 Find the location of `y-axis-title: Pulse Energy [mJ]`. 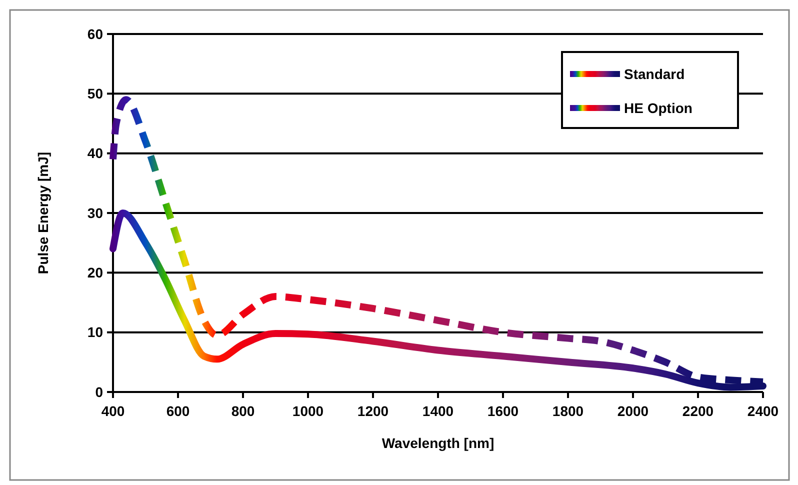

y-axis-title: Pulse Energy [mJ] is located at coordinates (43, 213).